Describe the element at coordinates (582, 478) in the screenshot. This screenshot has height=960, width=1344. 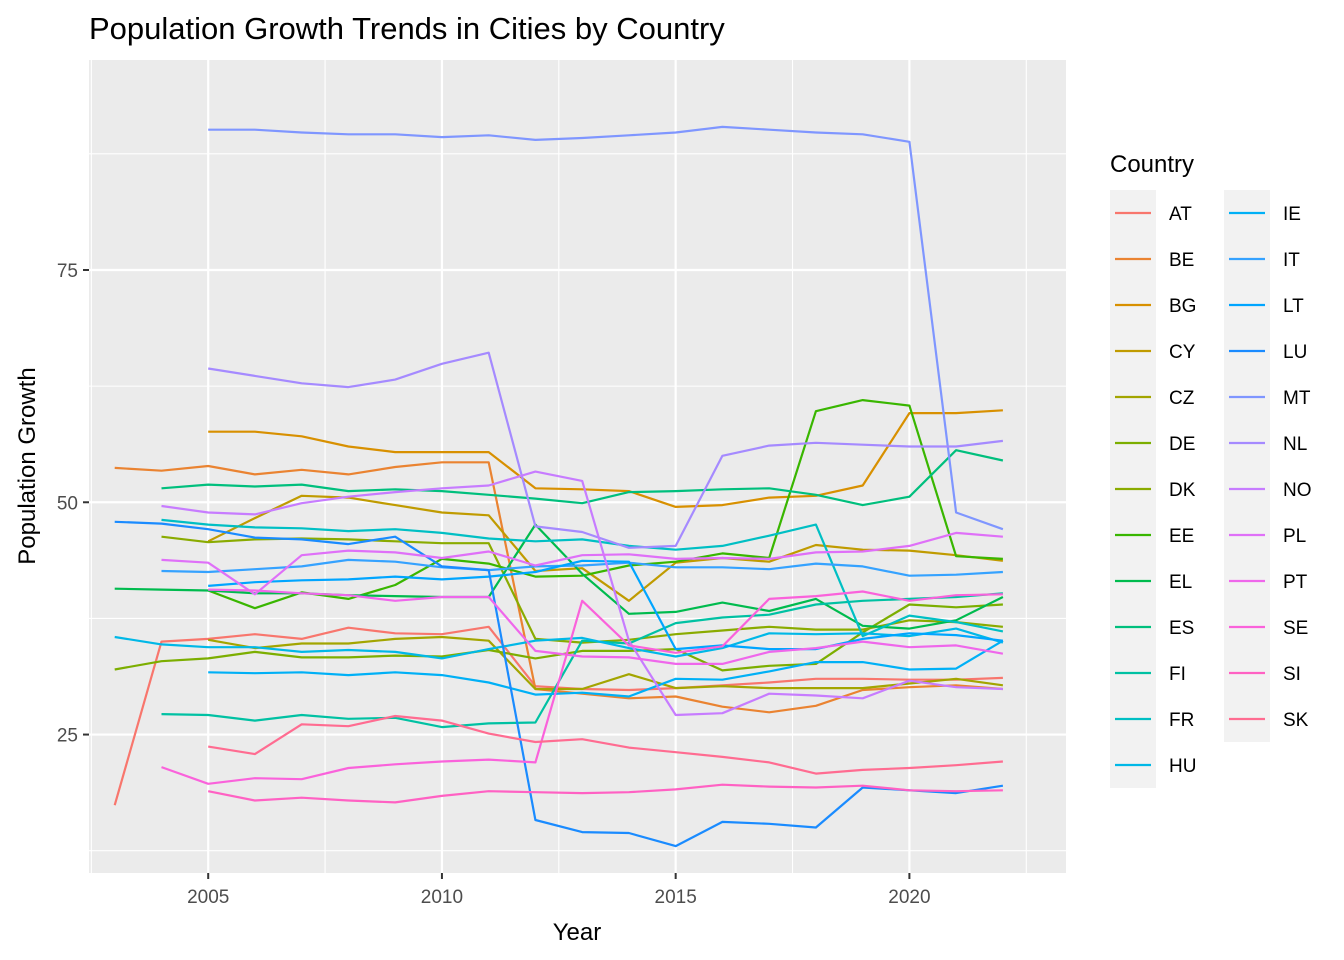
I see `series-line-es` at that location.